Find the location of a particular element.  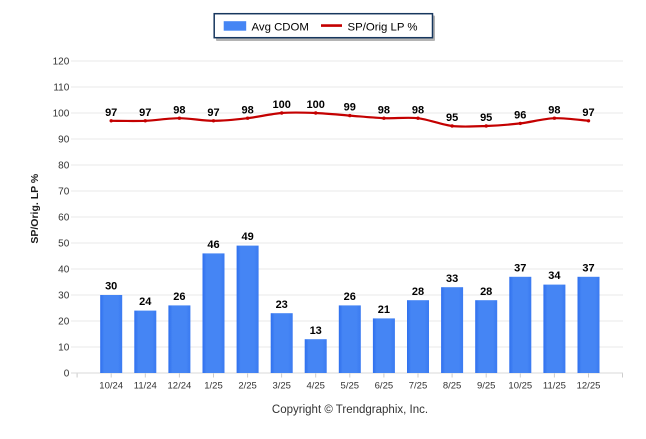

svg-text: 5/25 is located at coordinates (350, 386).